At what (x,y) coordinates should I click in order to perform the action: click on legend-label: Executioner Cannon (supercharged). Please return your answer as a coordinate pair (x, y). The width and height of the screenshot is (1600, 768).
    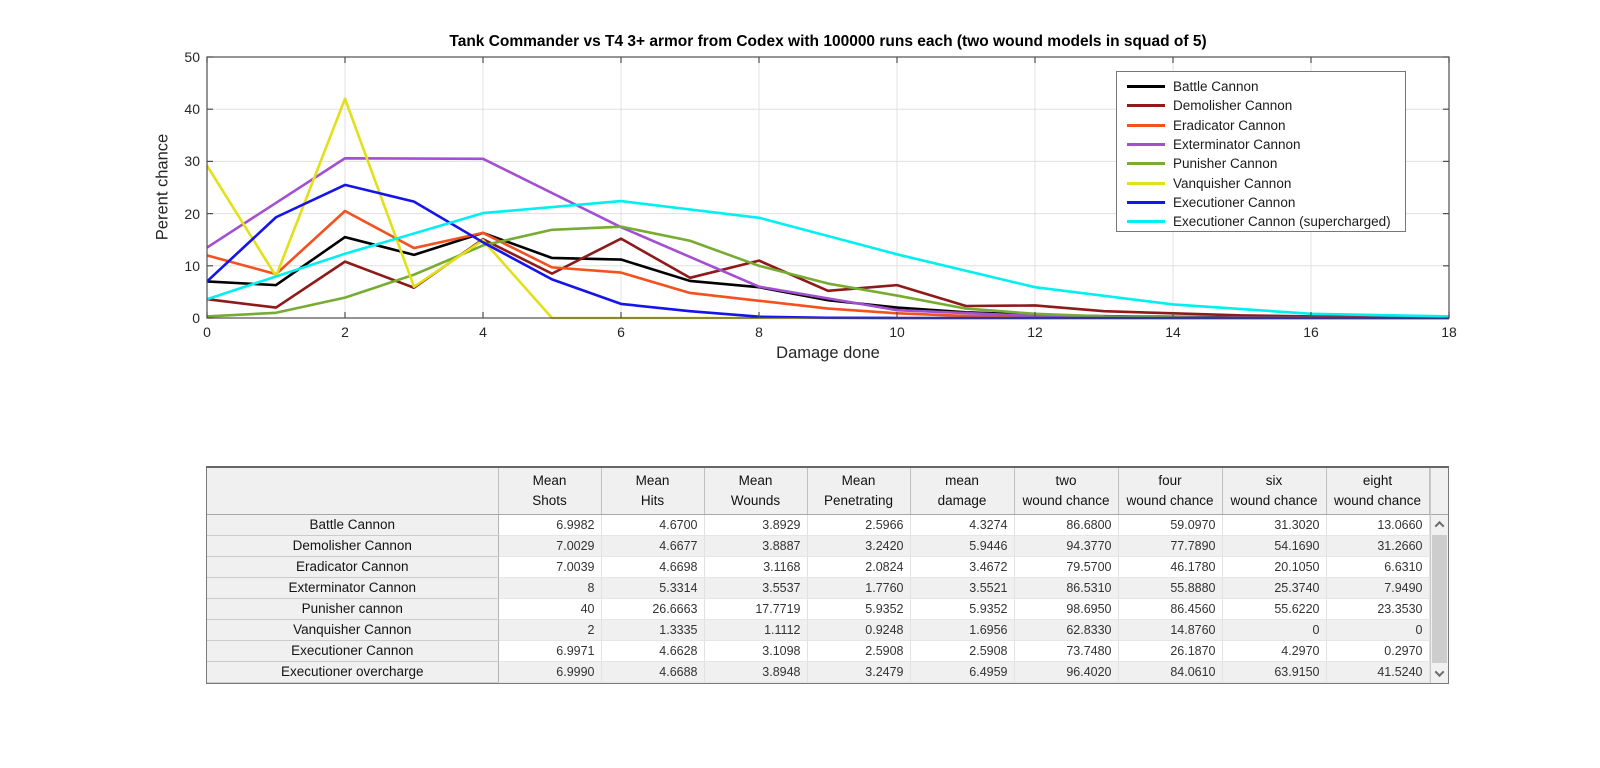
    Looking at the image, I should click on (1282, 222).